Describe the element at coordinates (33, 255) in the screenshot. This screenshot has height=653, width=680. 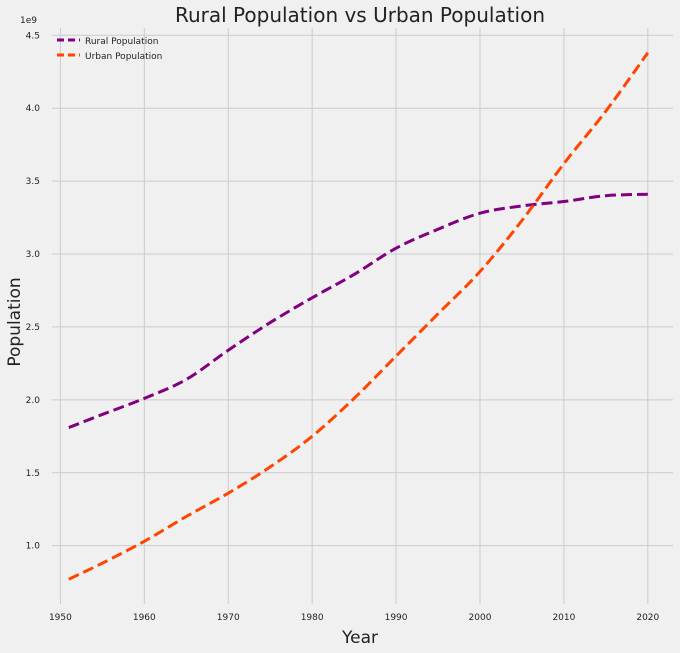
I see `y-tick-label: 3.0` at that location.